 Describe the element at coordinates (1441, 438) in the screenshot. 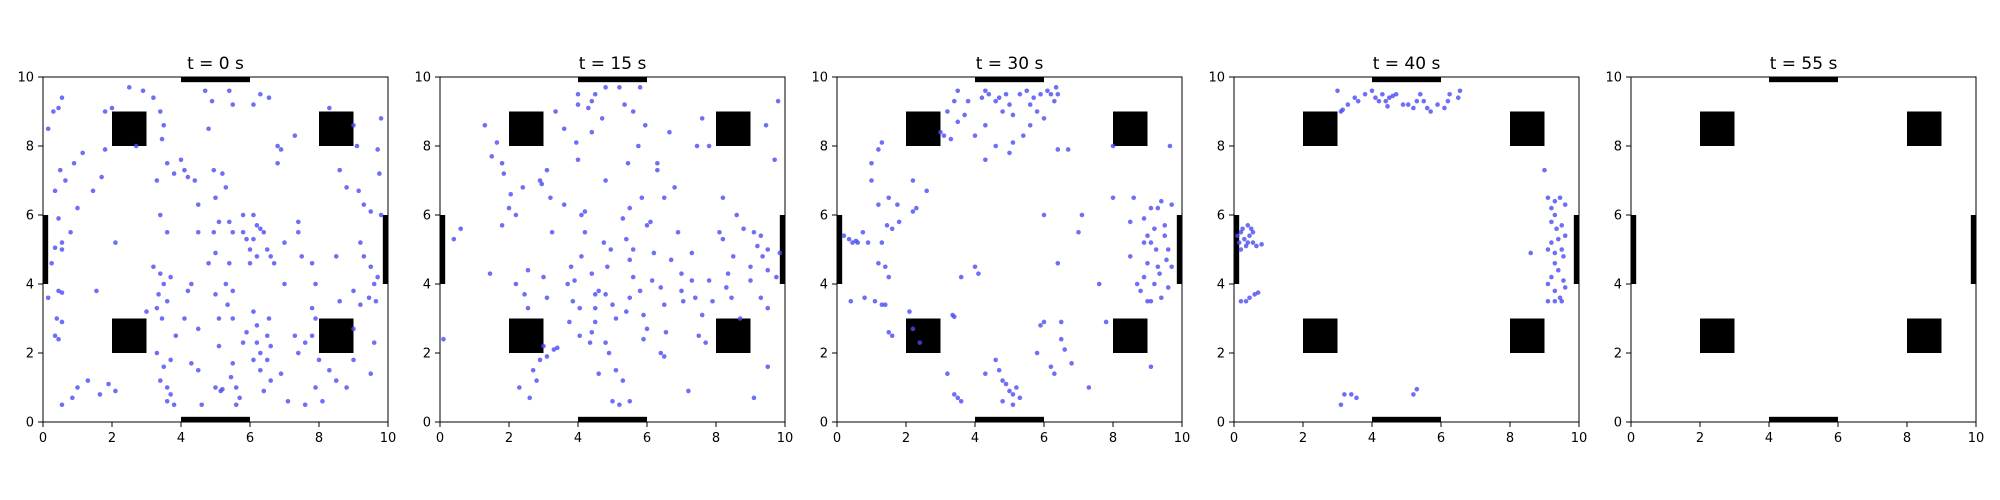

I see `x-tick-label: 6` at that location.